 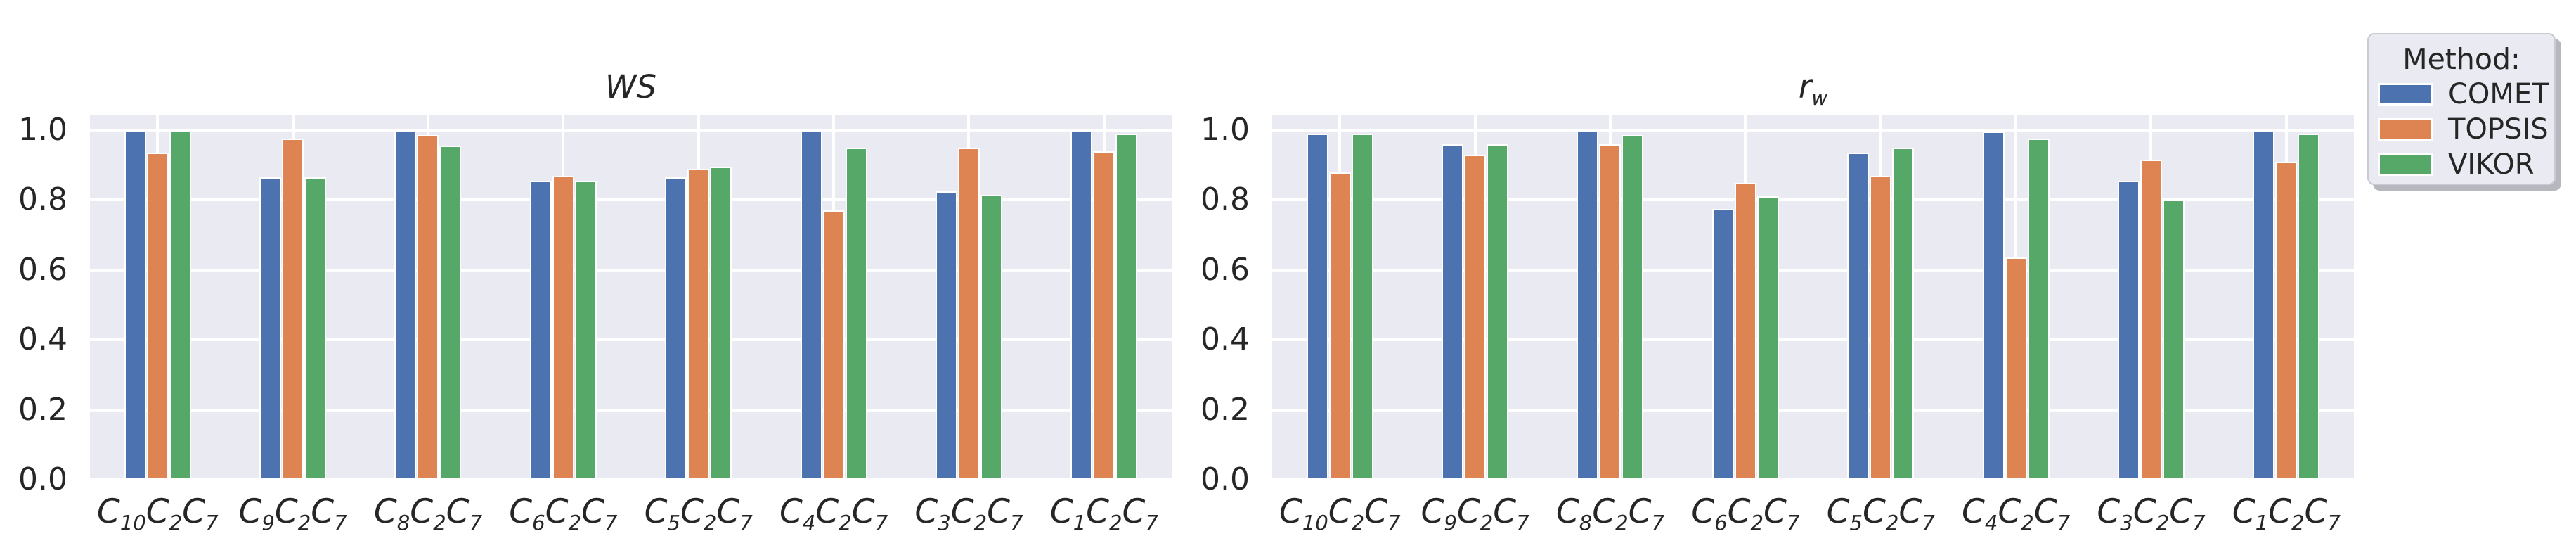 I want to click on bar-ws-C5C2C7-topsis, so click(x=699, y=324).